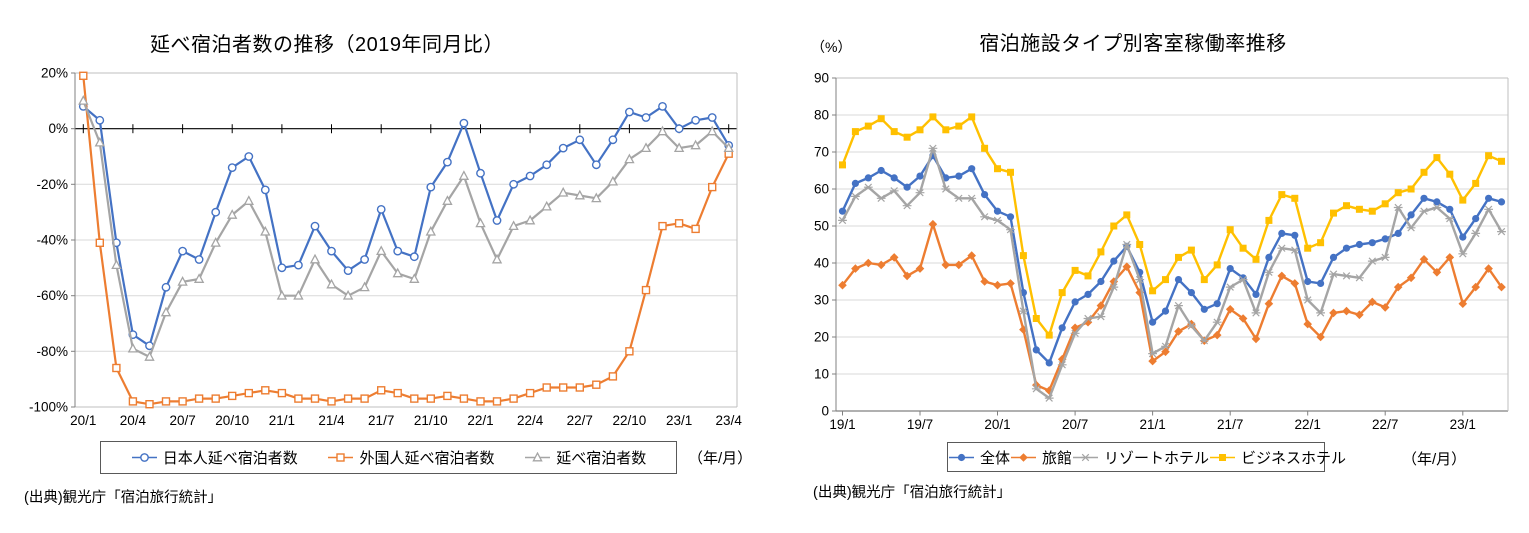  I want to click on legend-label: 旅館, so click(1057, 458).